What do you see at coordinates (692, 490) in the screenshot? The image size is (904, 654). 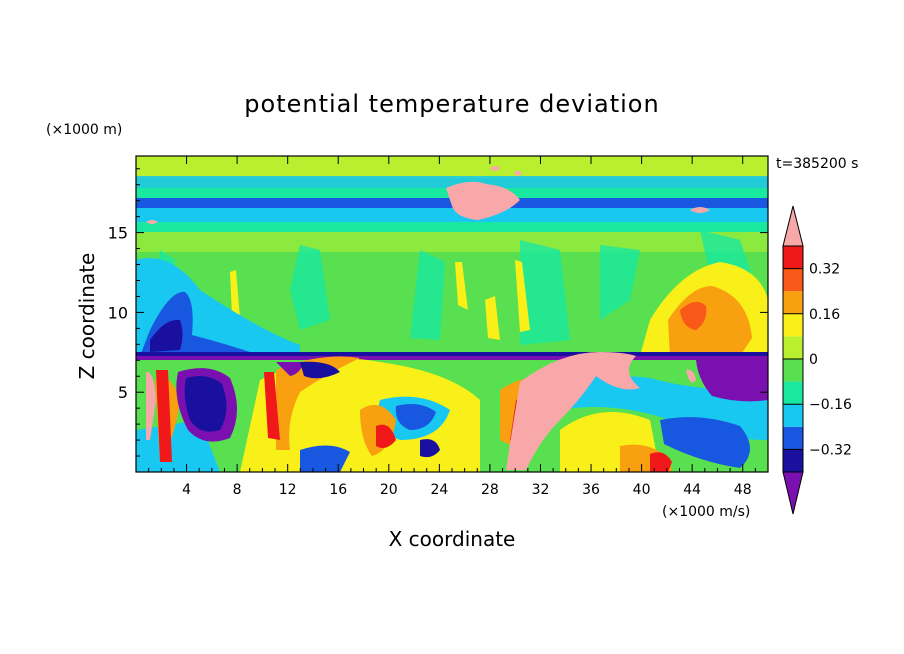 I see `x-tick-label: 44` at bounding box center [692, 490].